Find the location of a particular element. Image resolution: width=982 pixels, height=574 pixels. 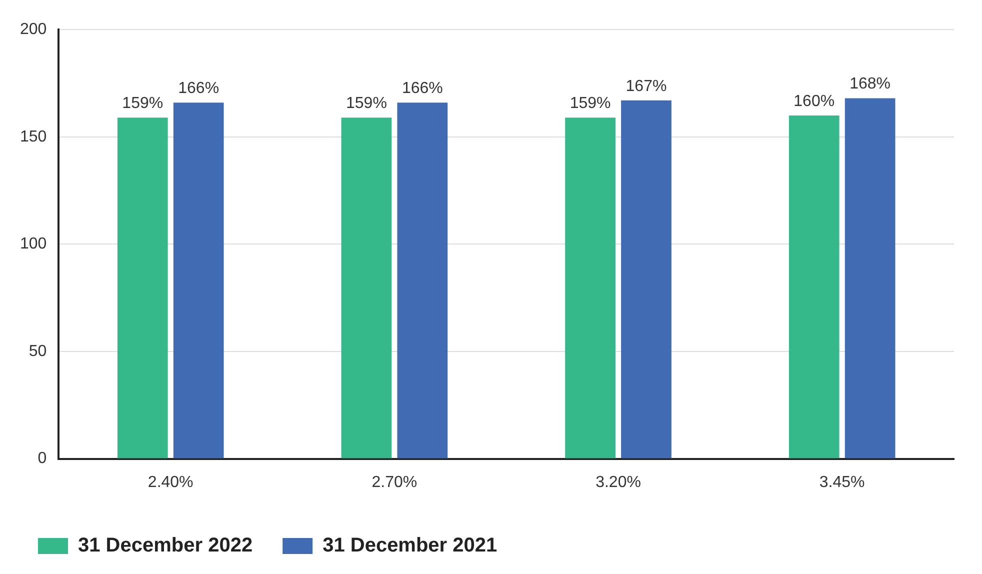

data-label: 160% is located at coordinates (814, 101).